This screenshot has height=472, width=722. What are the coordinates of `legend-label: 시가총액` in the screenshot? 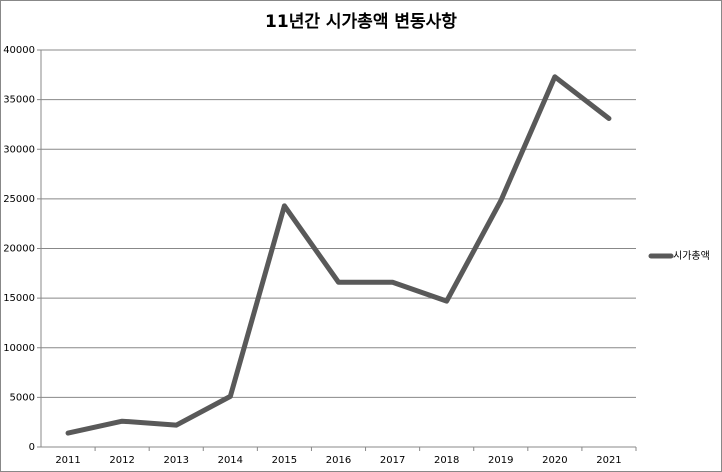 It's located at (691, 256).